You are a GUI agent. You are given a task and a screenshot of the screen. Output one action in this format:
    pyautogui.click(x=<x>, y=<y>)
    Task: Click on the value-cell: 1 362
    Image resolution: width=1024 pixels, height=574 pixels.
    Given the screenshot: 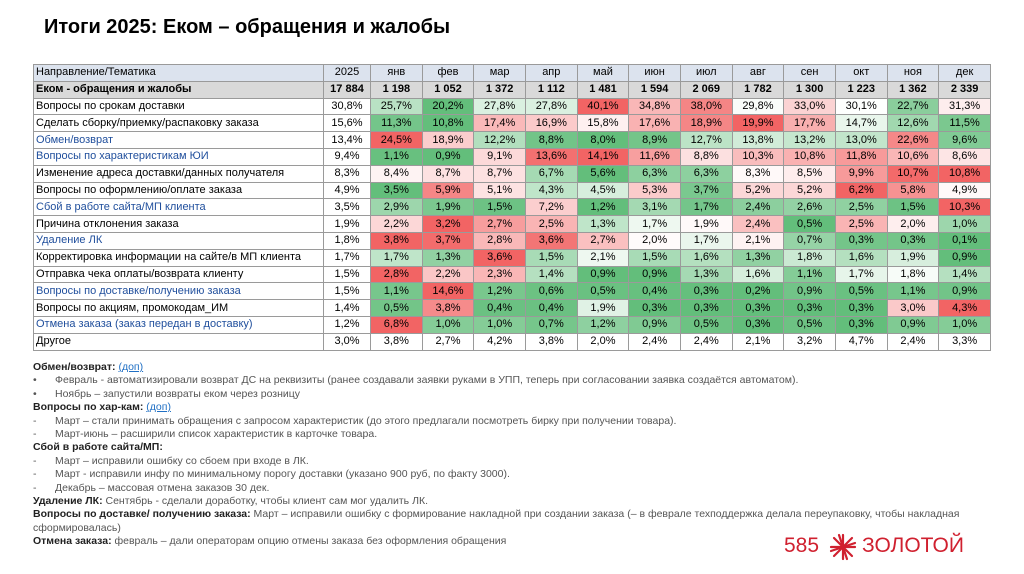 What is the action you would take?
    pyautogui.click(x=913, y=89)
    